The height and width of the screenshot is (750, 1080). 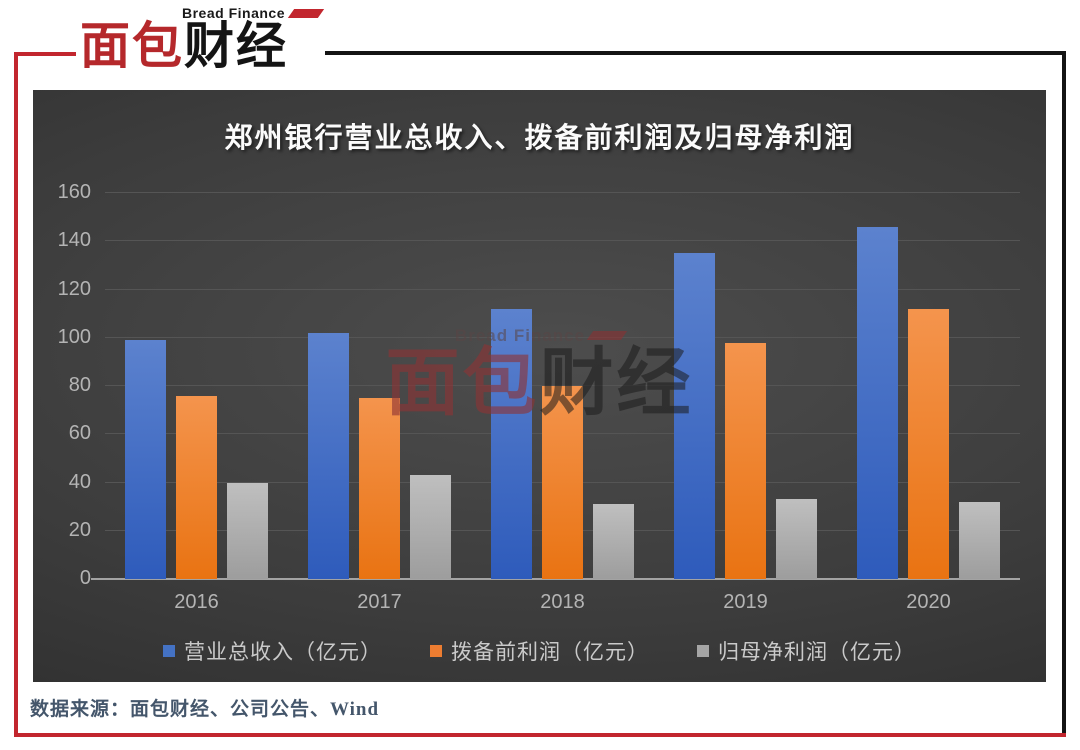 What do you see at coordinates (379, 488) in the screenshot?
I see `bar-拨备前利润（亿元）-2017` at bounding box center [379, 488].